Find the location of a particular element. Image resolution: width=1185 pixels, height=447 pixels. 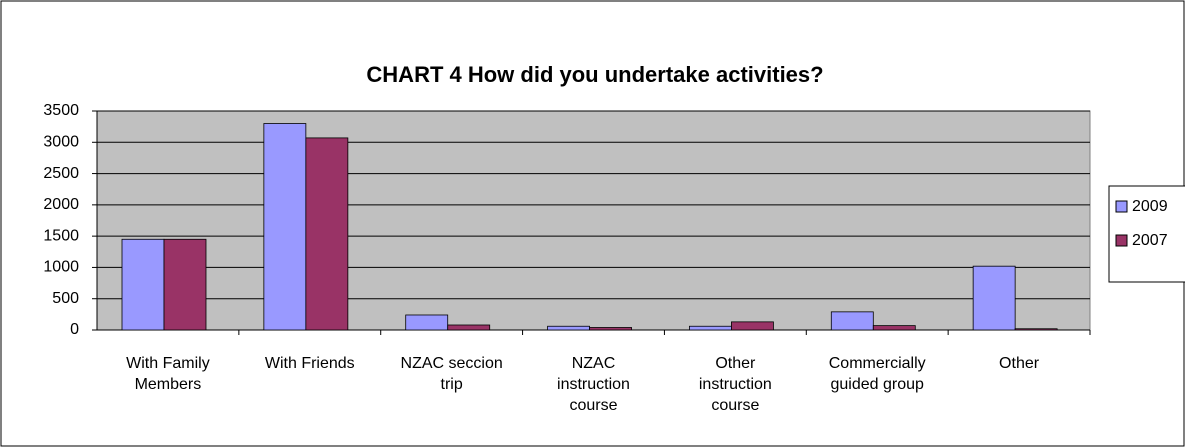

y-tick-label: 3500 is located at coordinates (61, 110).